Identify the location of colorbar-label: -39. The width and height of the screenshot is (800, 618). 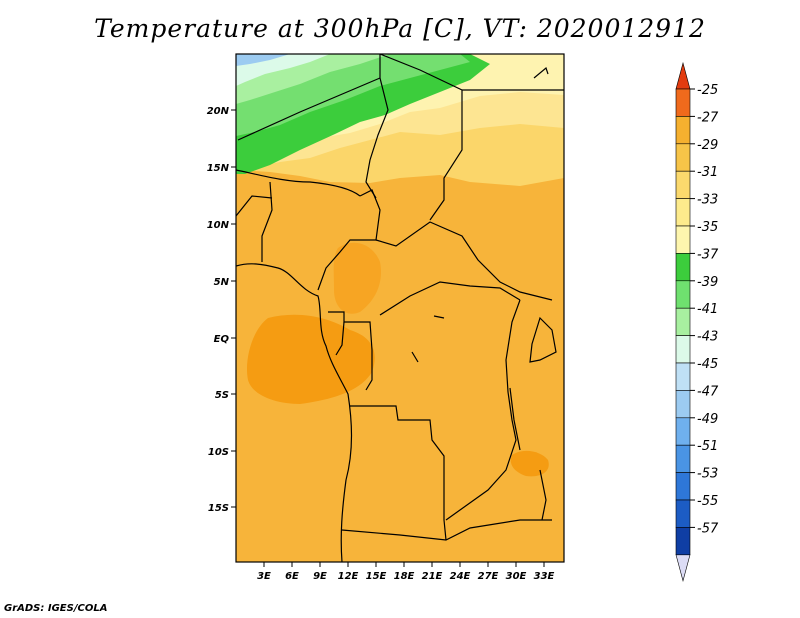
(707, 282).